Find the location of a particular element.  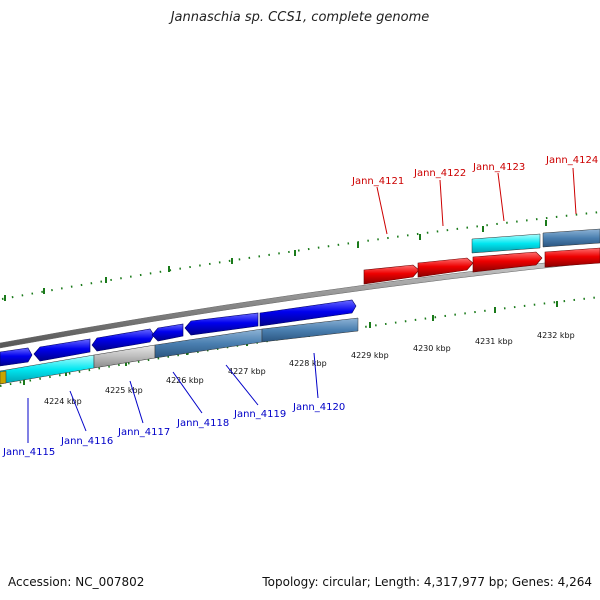

kbp-label: 4224 kbp is located at coordinates (63, 401).